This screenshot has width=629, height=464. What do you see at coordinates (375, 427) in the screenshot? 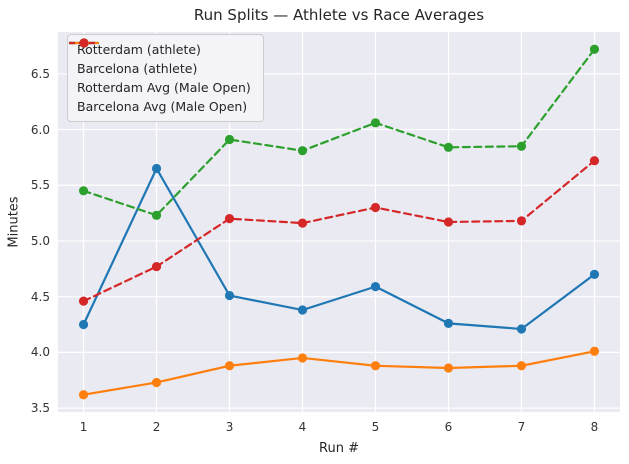
I see `x-tick-label: 5` at bounding box center [375, 427].